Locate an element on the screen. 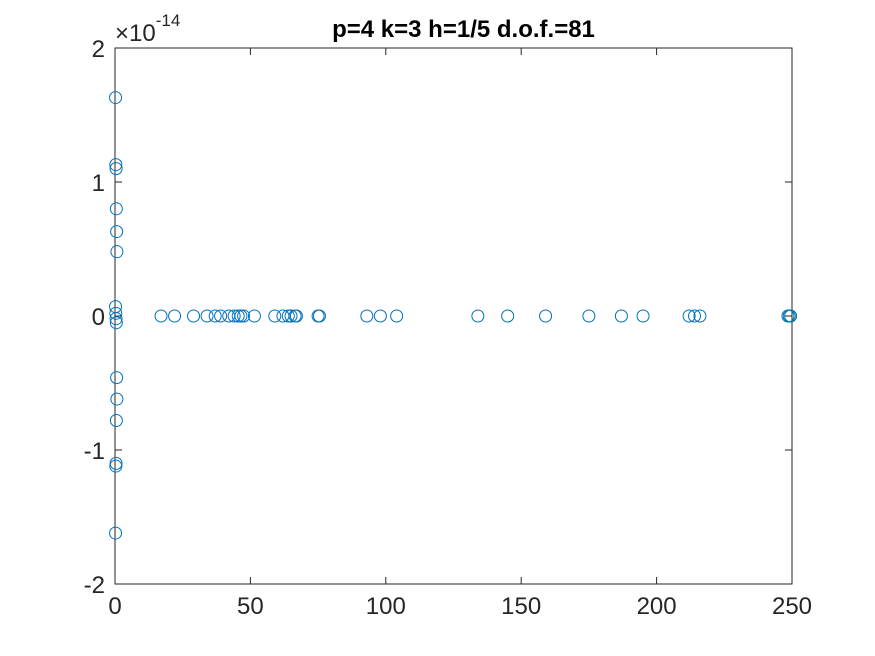 The image size is (875, 656). y-tick-label: -1 is located at coordinates (94, 451).